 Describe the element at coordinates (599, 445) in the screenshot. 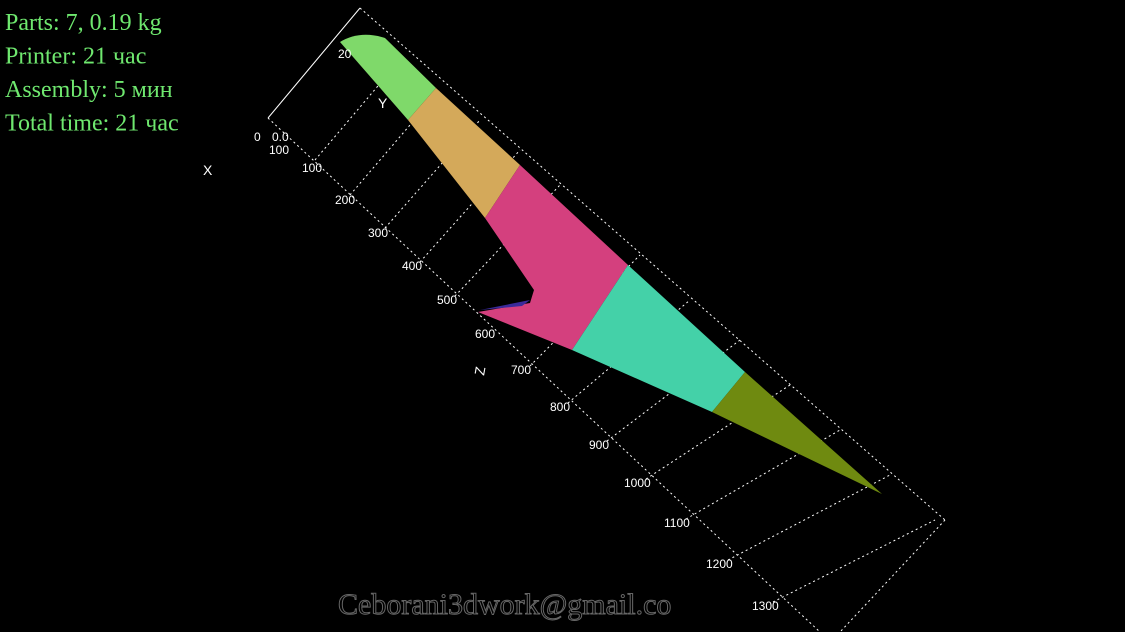

I see `tick-label: 900` at that location.